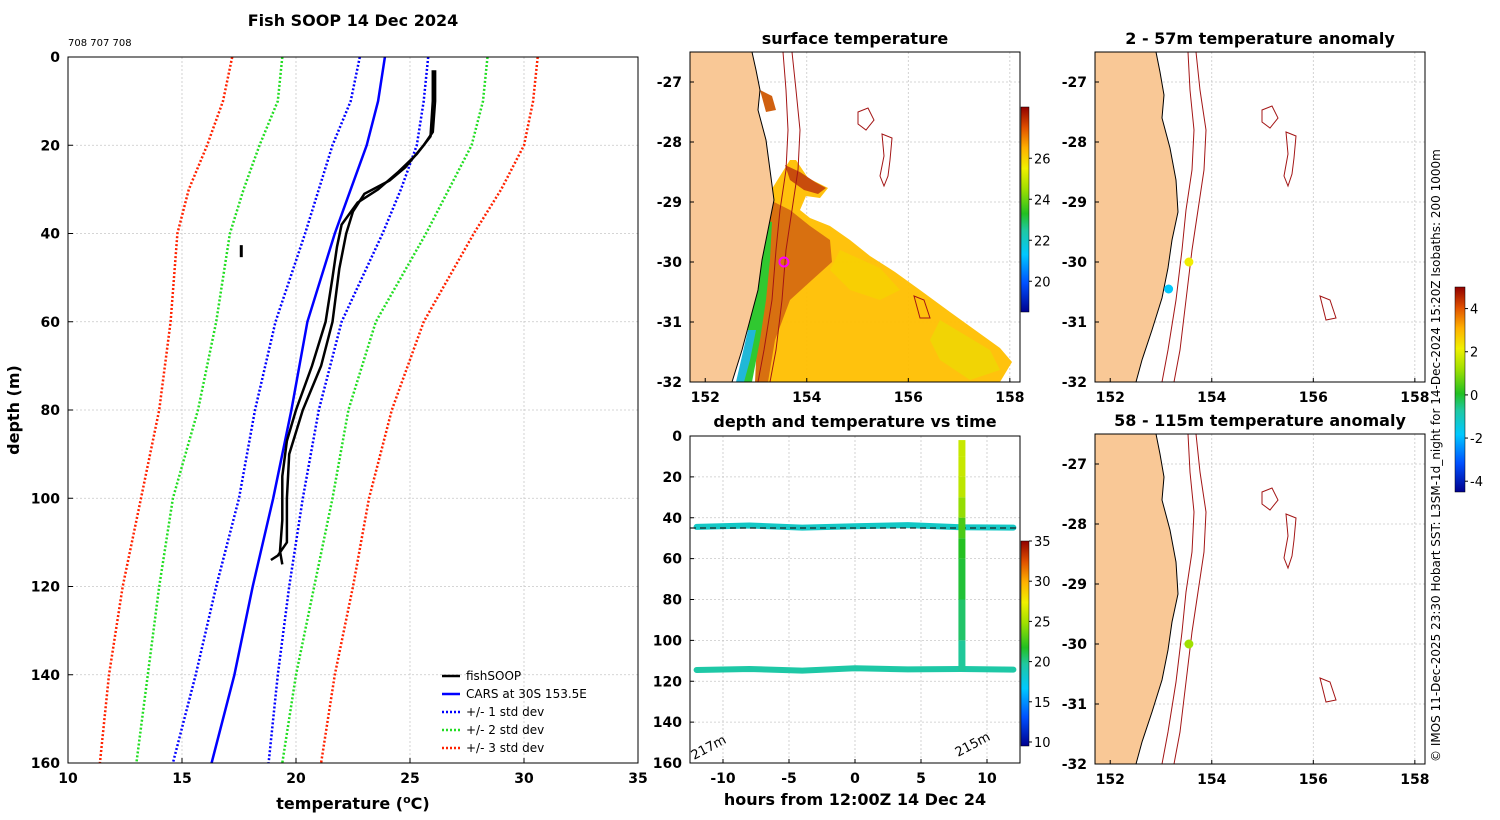 This screenshot has height=820, width=1500. I want to click on anomaly-map-shallow-ticks: 152 154 156 158 -27 -28 -29 -30 -31 -32, so click(1246, 240).